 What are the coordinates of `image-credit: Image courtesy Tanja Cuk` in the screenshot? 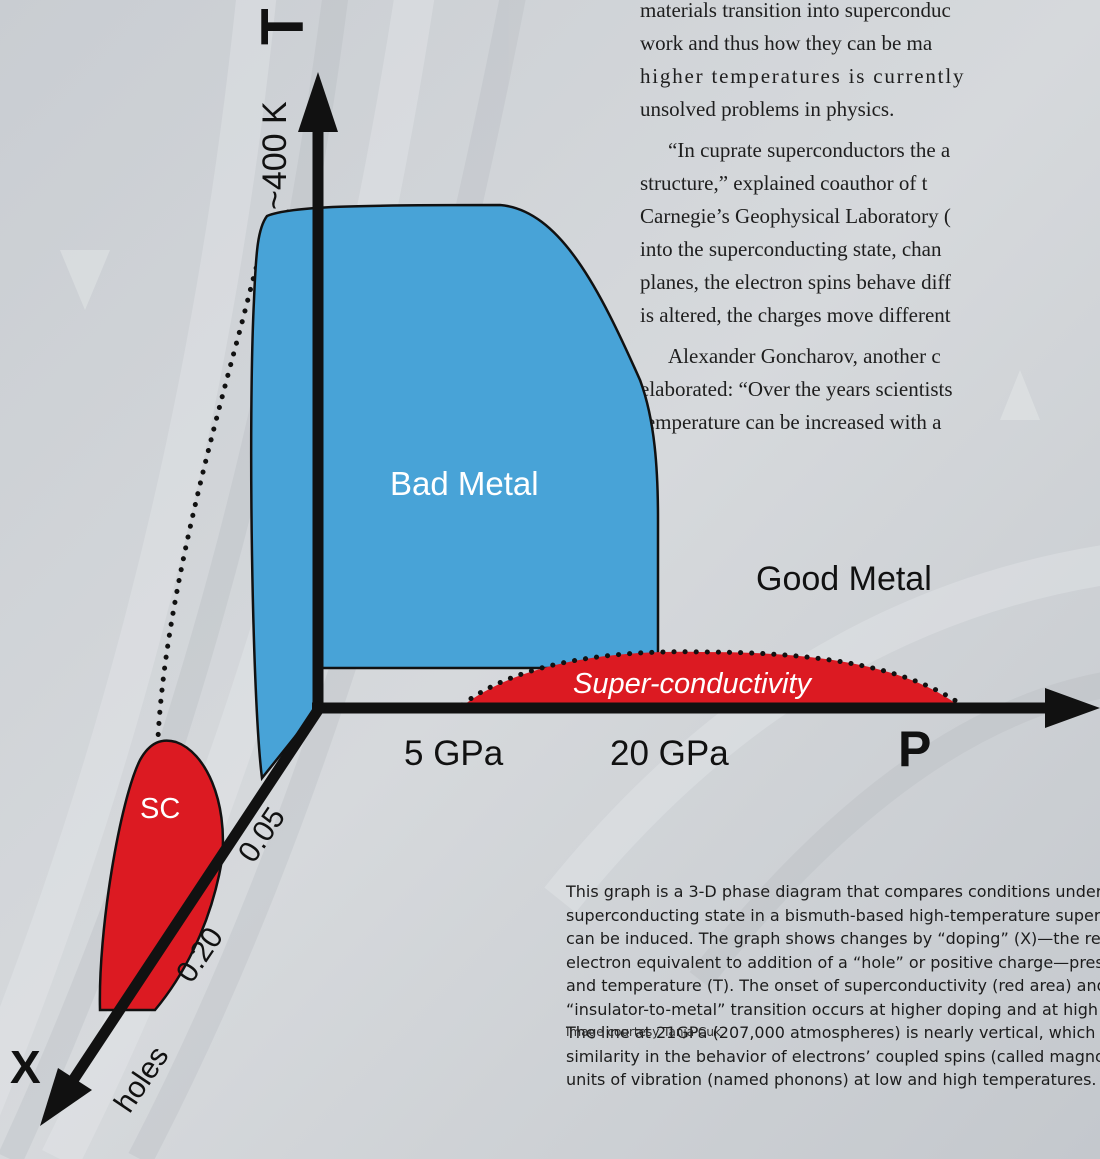 It's located at (643, 1032).